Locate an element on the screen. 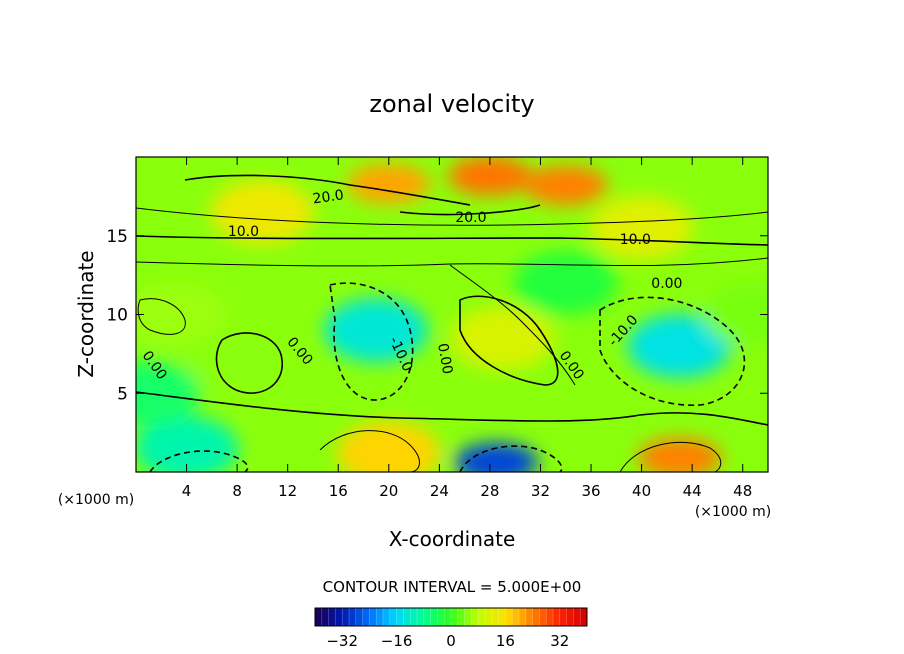  x-tick-label: 20 is located at coordinates (388, 491).